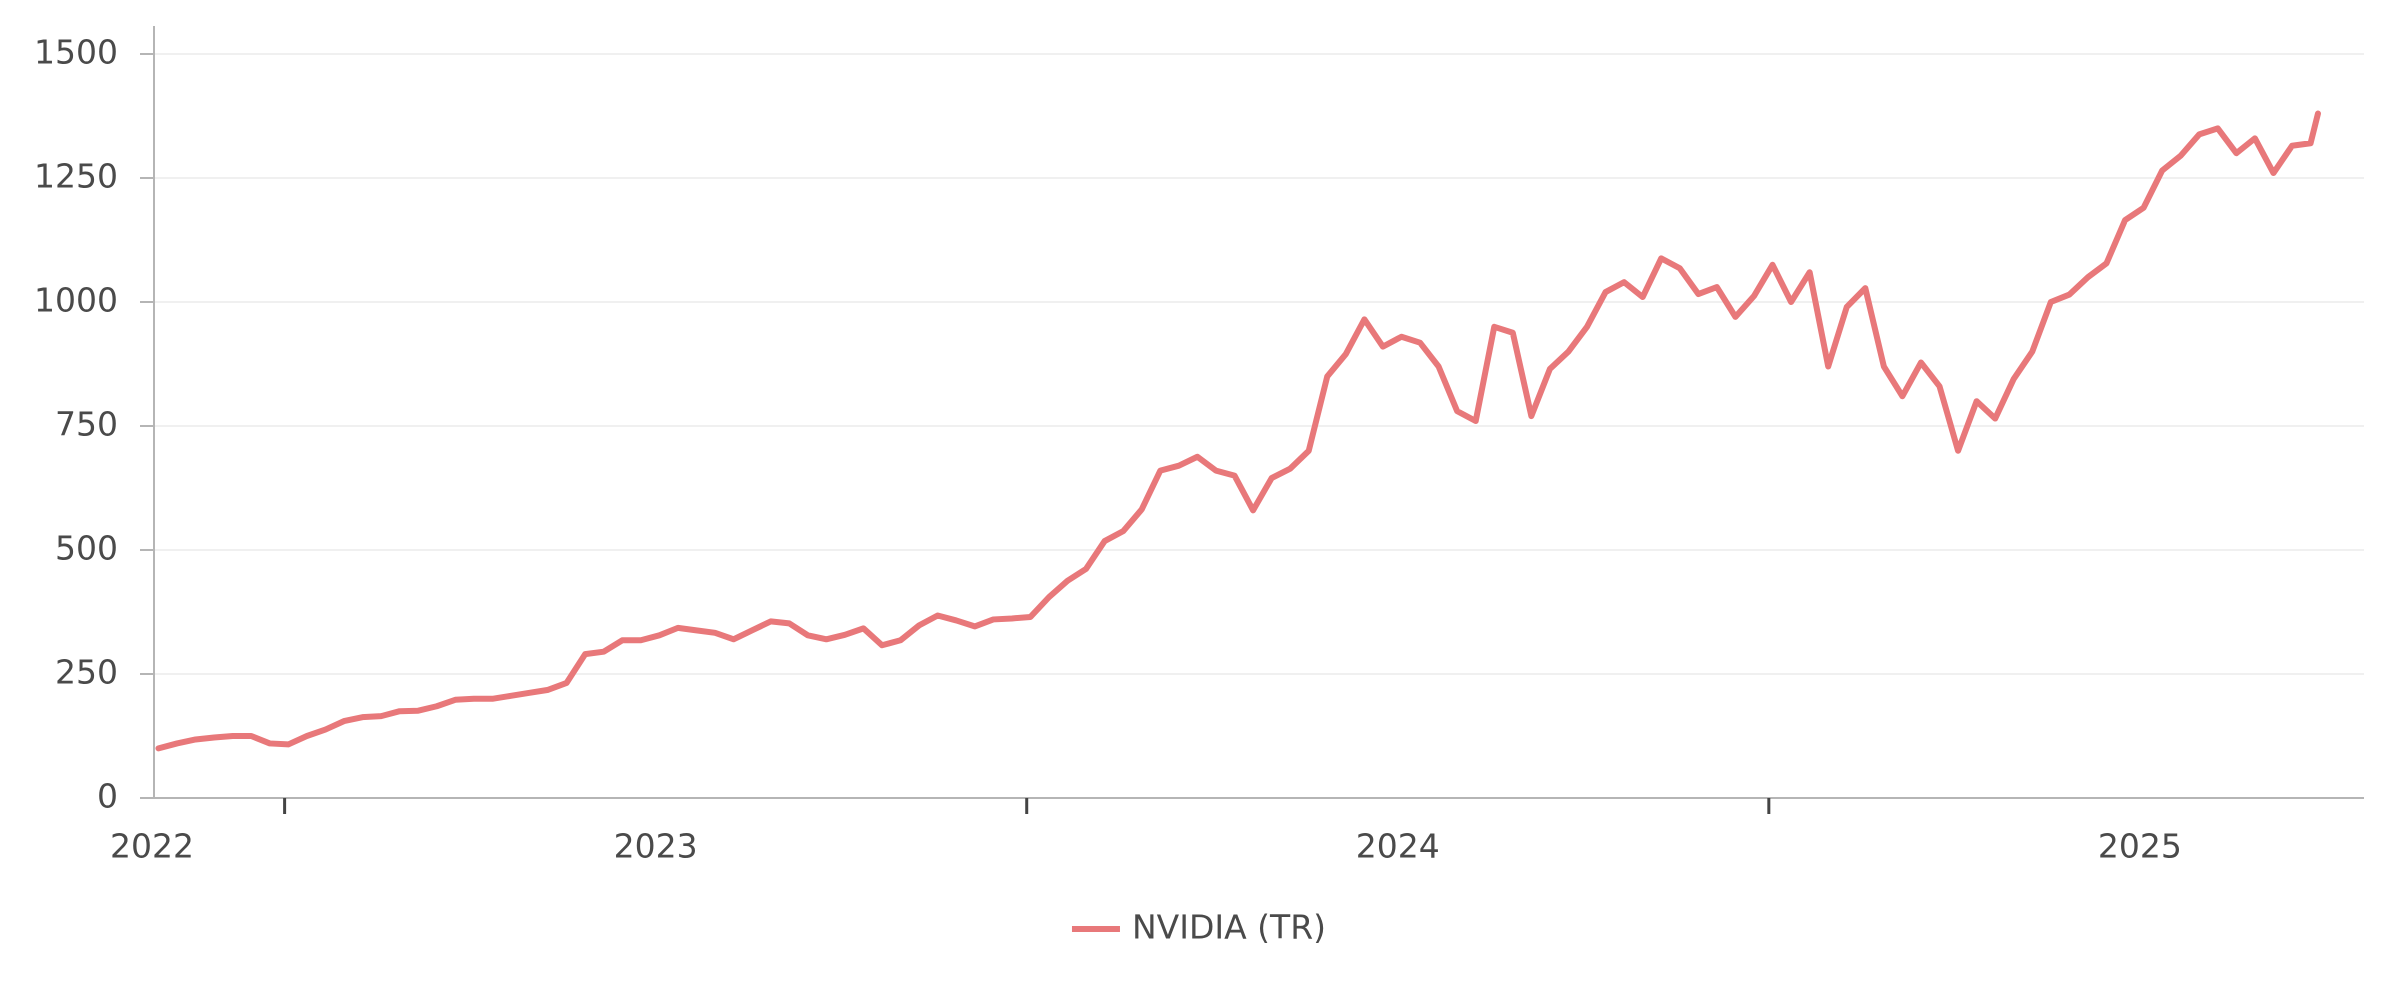  Describe the element at coordinates (2140, 846) in the screenshot. I see `x-tick-label: 2025` at that location.